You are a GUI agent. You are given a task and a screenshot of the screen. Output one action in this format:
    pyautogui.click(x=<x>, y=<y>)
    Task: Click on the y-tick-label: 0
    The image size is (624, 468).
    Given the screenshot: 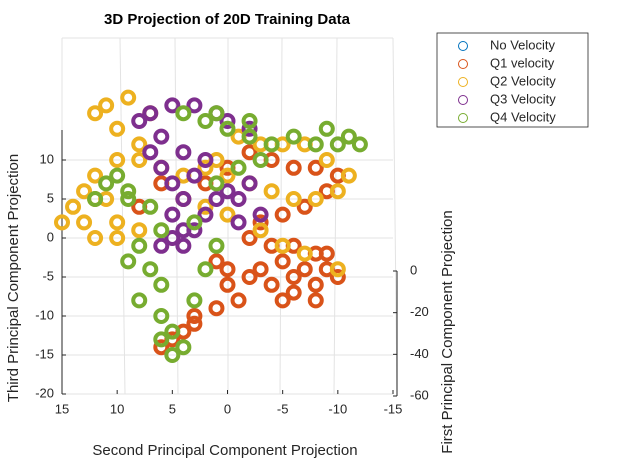 What is the action you would take?
    pyautogui.click(x=50, y=236)
    